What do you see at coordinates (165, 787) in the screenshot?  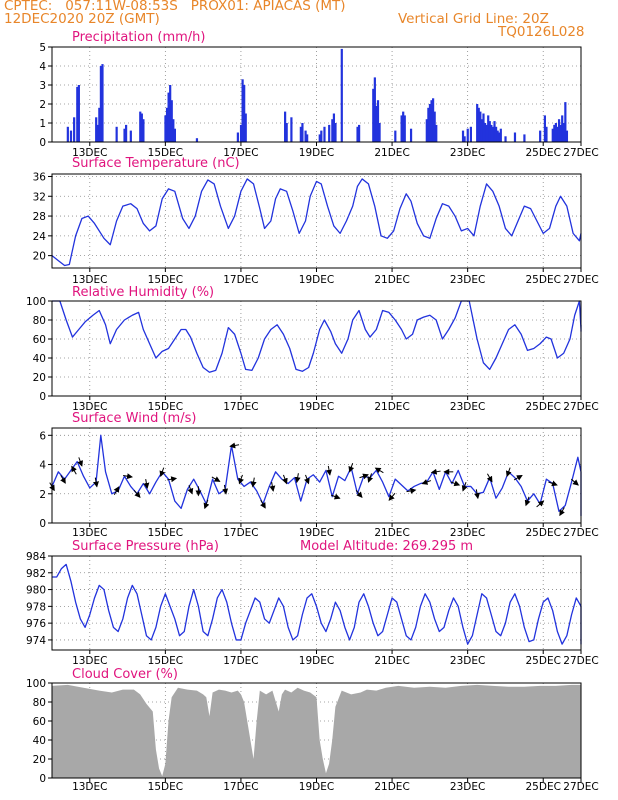 I see `cloud-xtick-label: 15DEC` at bounding box center [165, 787].